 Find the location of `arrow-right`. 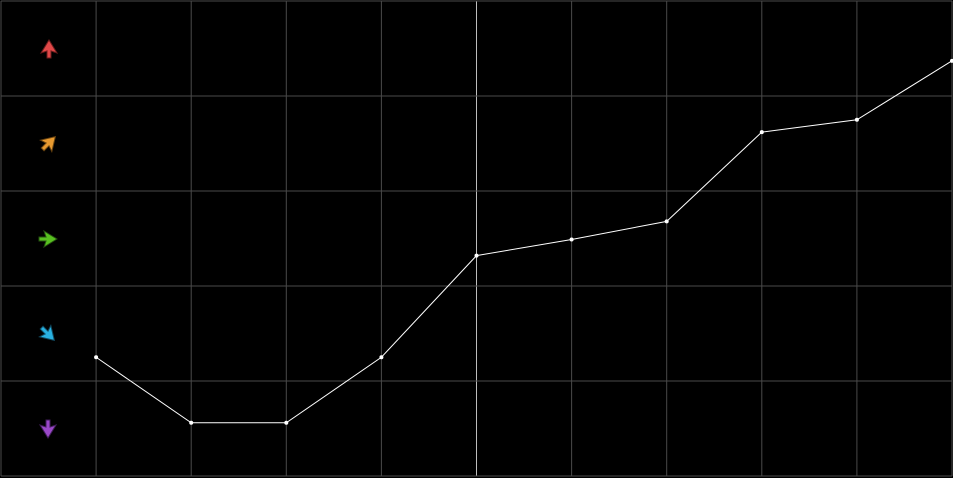

arrow-right is located at coordinates (48, 239).